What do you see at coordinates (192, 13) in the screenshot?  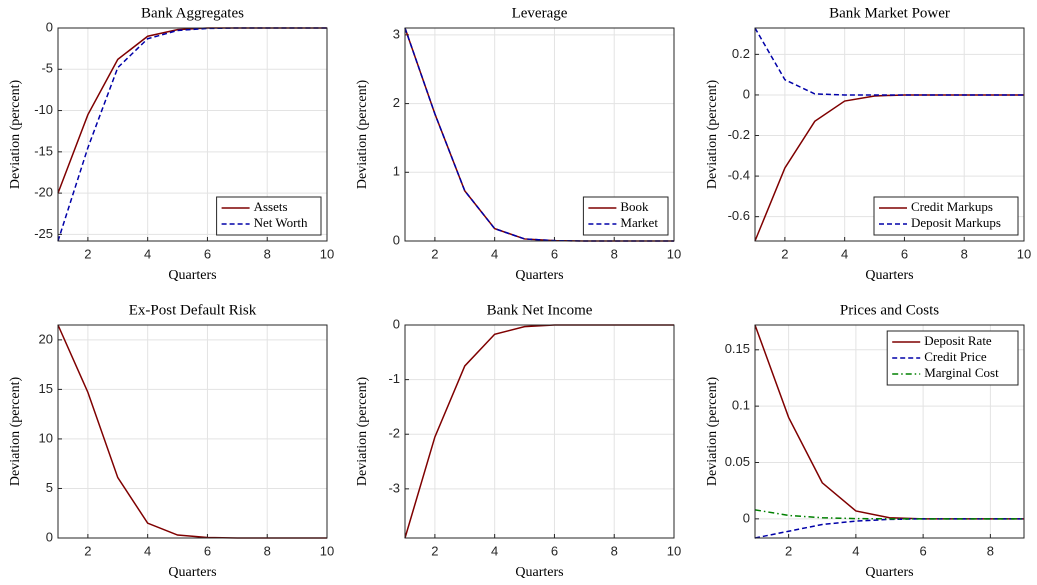 I see `chart-title: Bank Aggregates` at bounding box center [192, 13].